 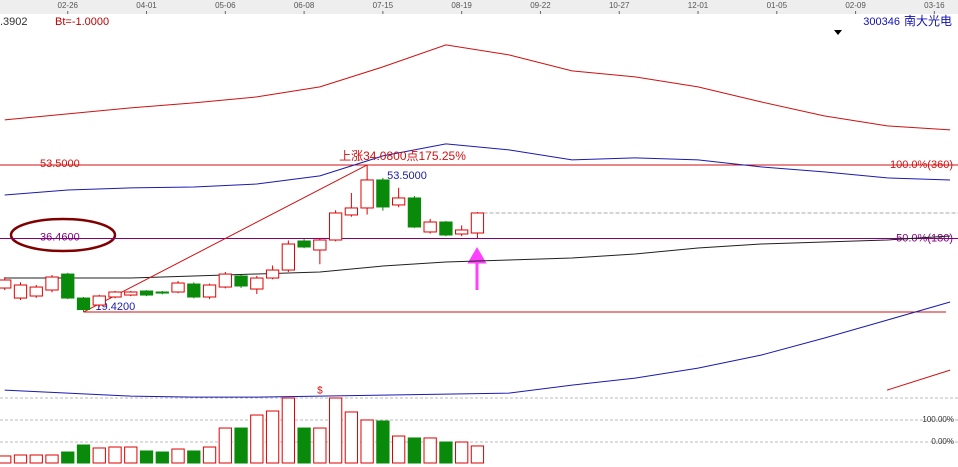 I want to click on x-tick-label: 02-09, so click(x=855, y=5).